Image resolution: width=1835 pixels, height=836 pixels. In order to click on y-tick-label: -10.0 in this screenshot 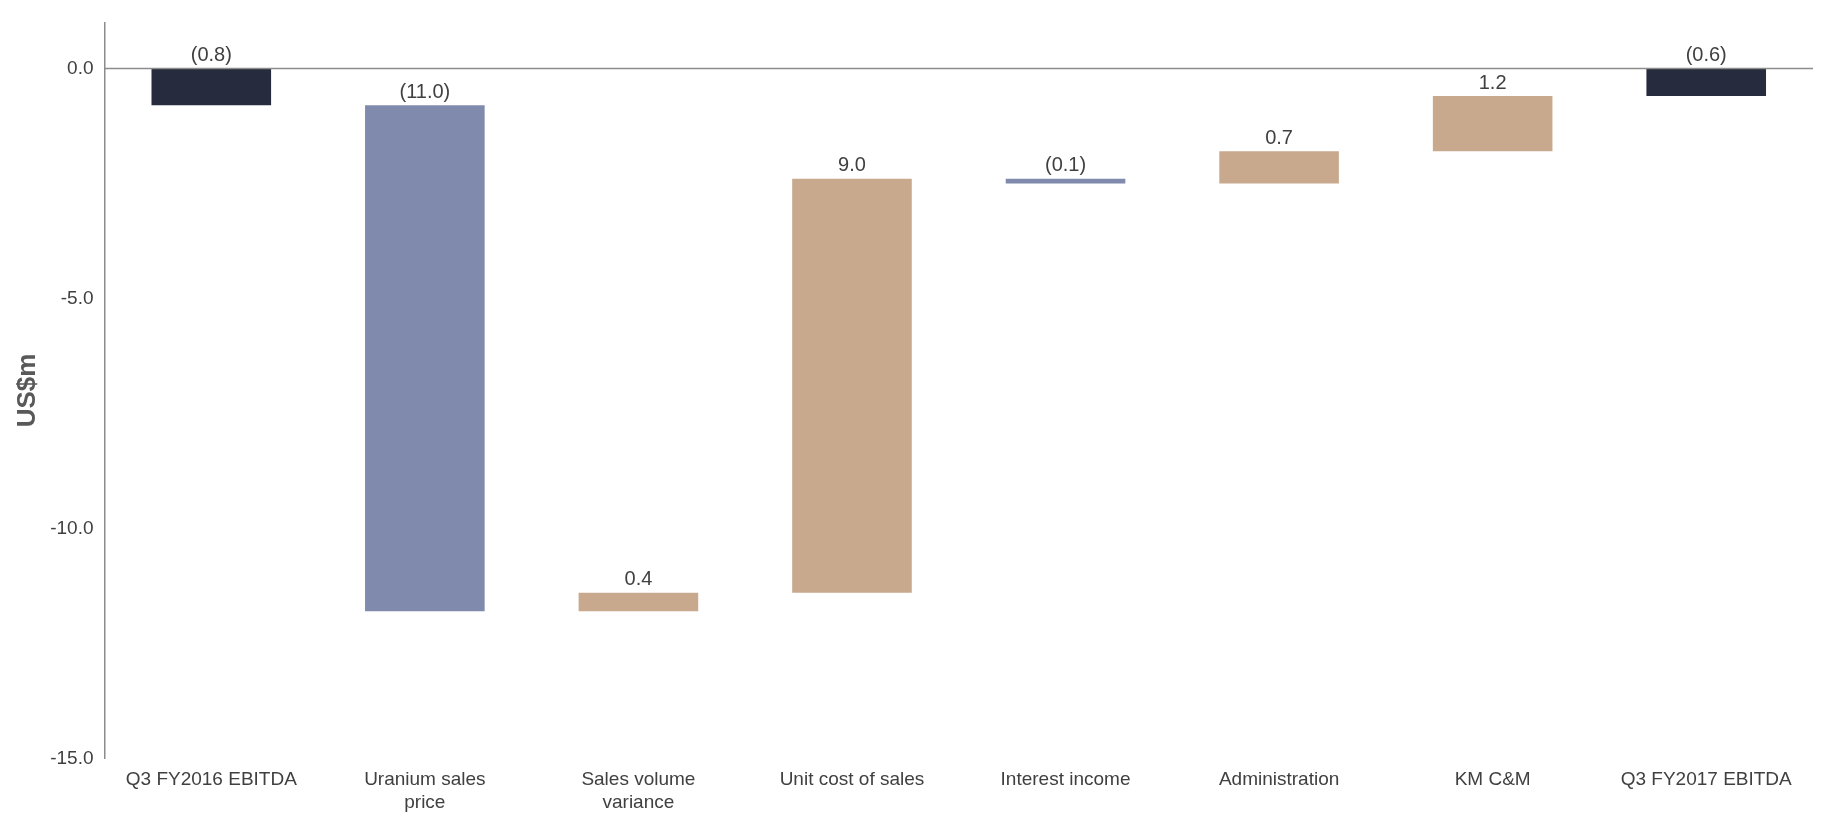, I will do `click(72, 527)`.